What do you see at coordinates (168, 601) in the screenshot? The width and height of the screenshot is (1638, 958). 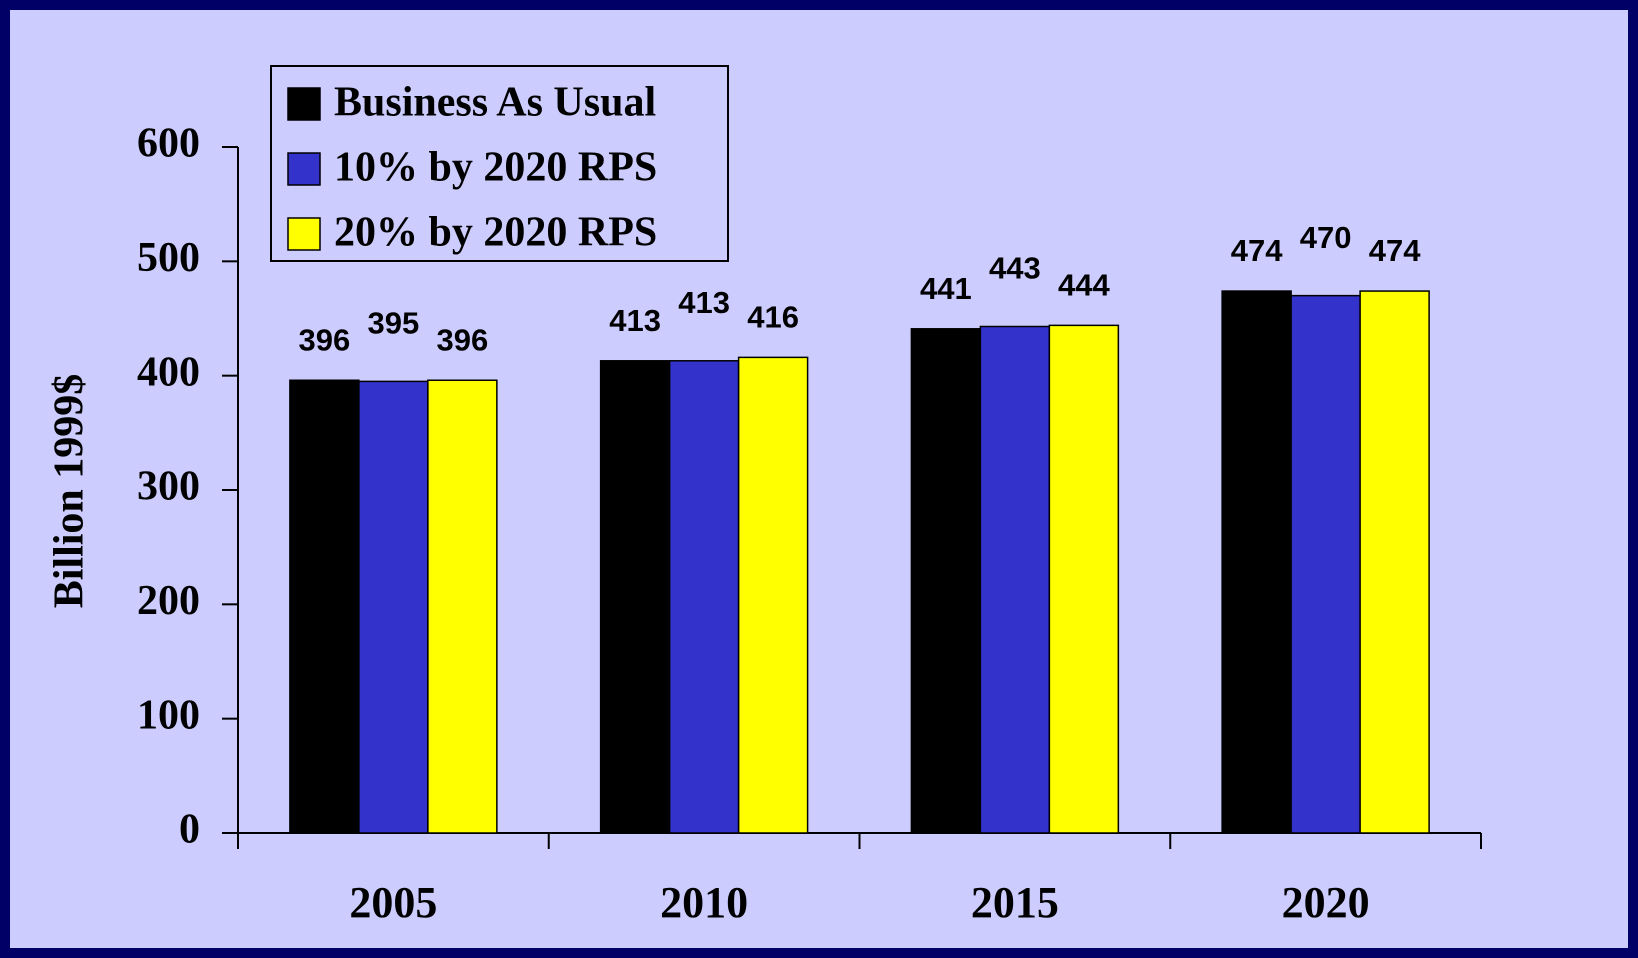 I see `y-tick-label: 200` at bounding box center [168, 601].